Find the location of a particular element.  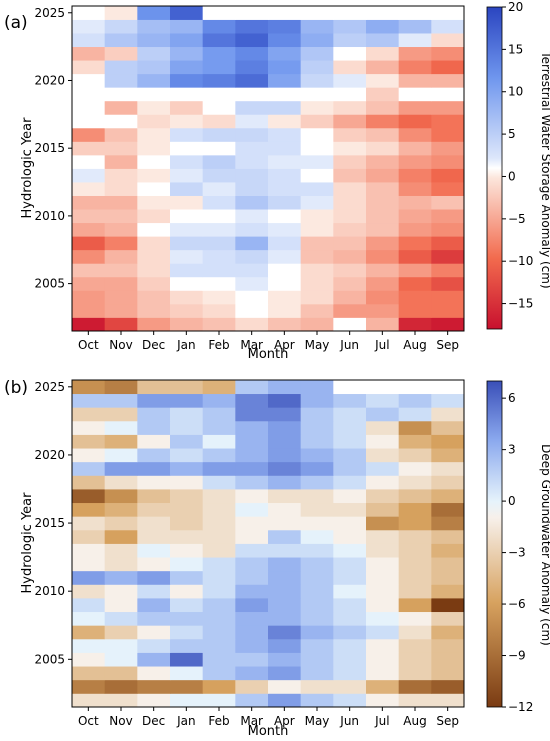

y-tick-label: 2005 is located at coordinates (49, 659).